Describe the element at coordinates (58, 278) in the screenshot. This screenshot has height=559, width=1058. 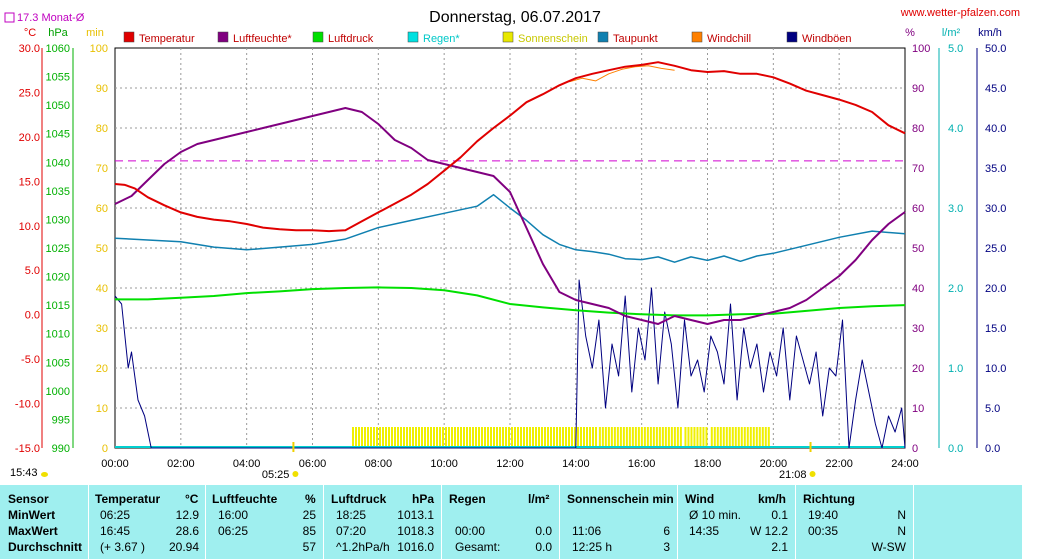
I see `tick-pressure: 1020` at that location.